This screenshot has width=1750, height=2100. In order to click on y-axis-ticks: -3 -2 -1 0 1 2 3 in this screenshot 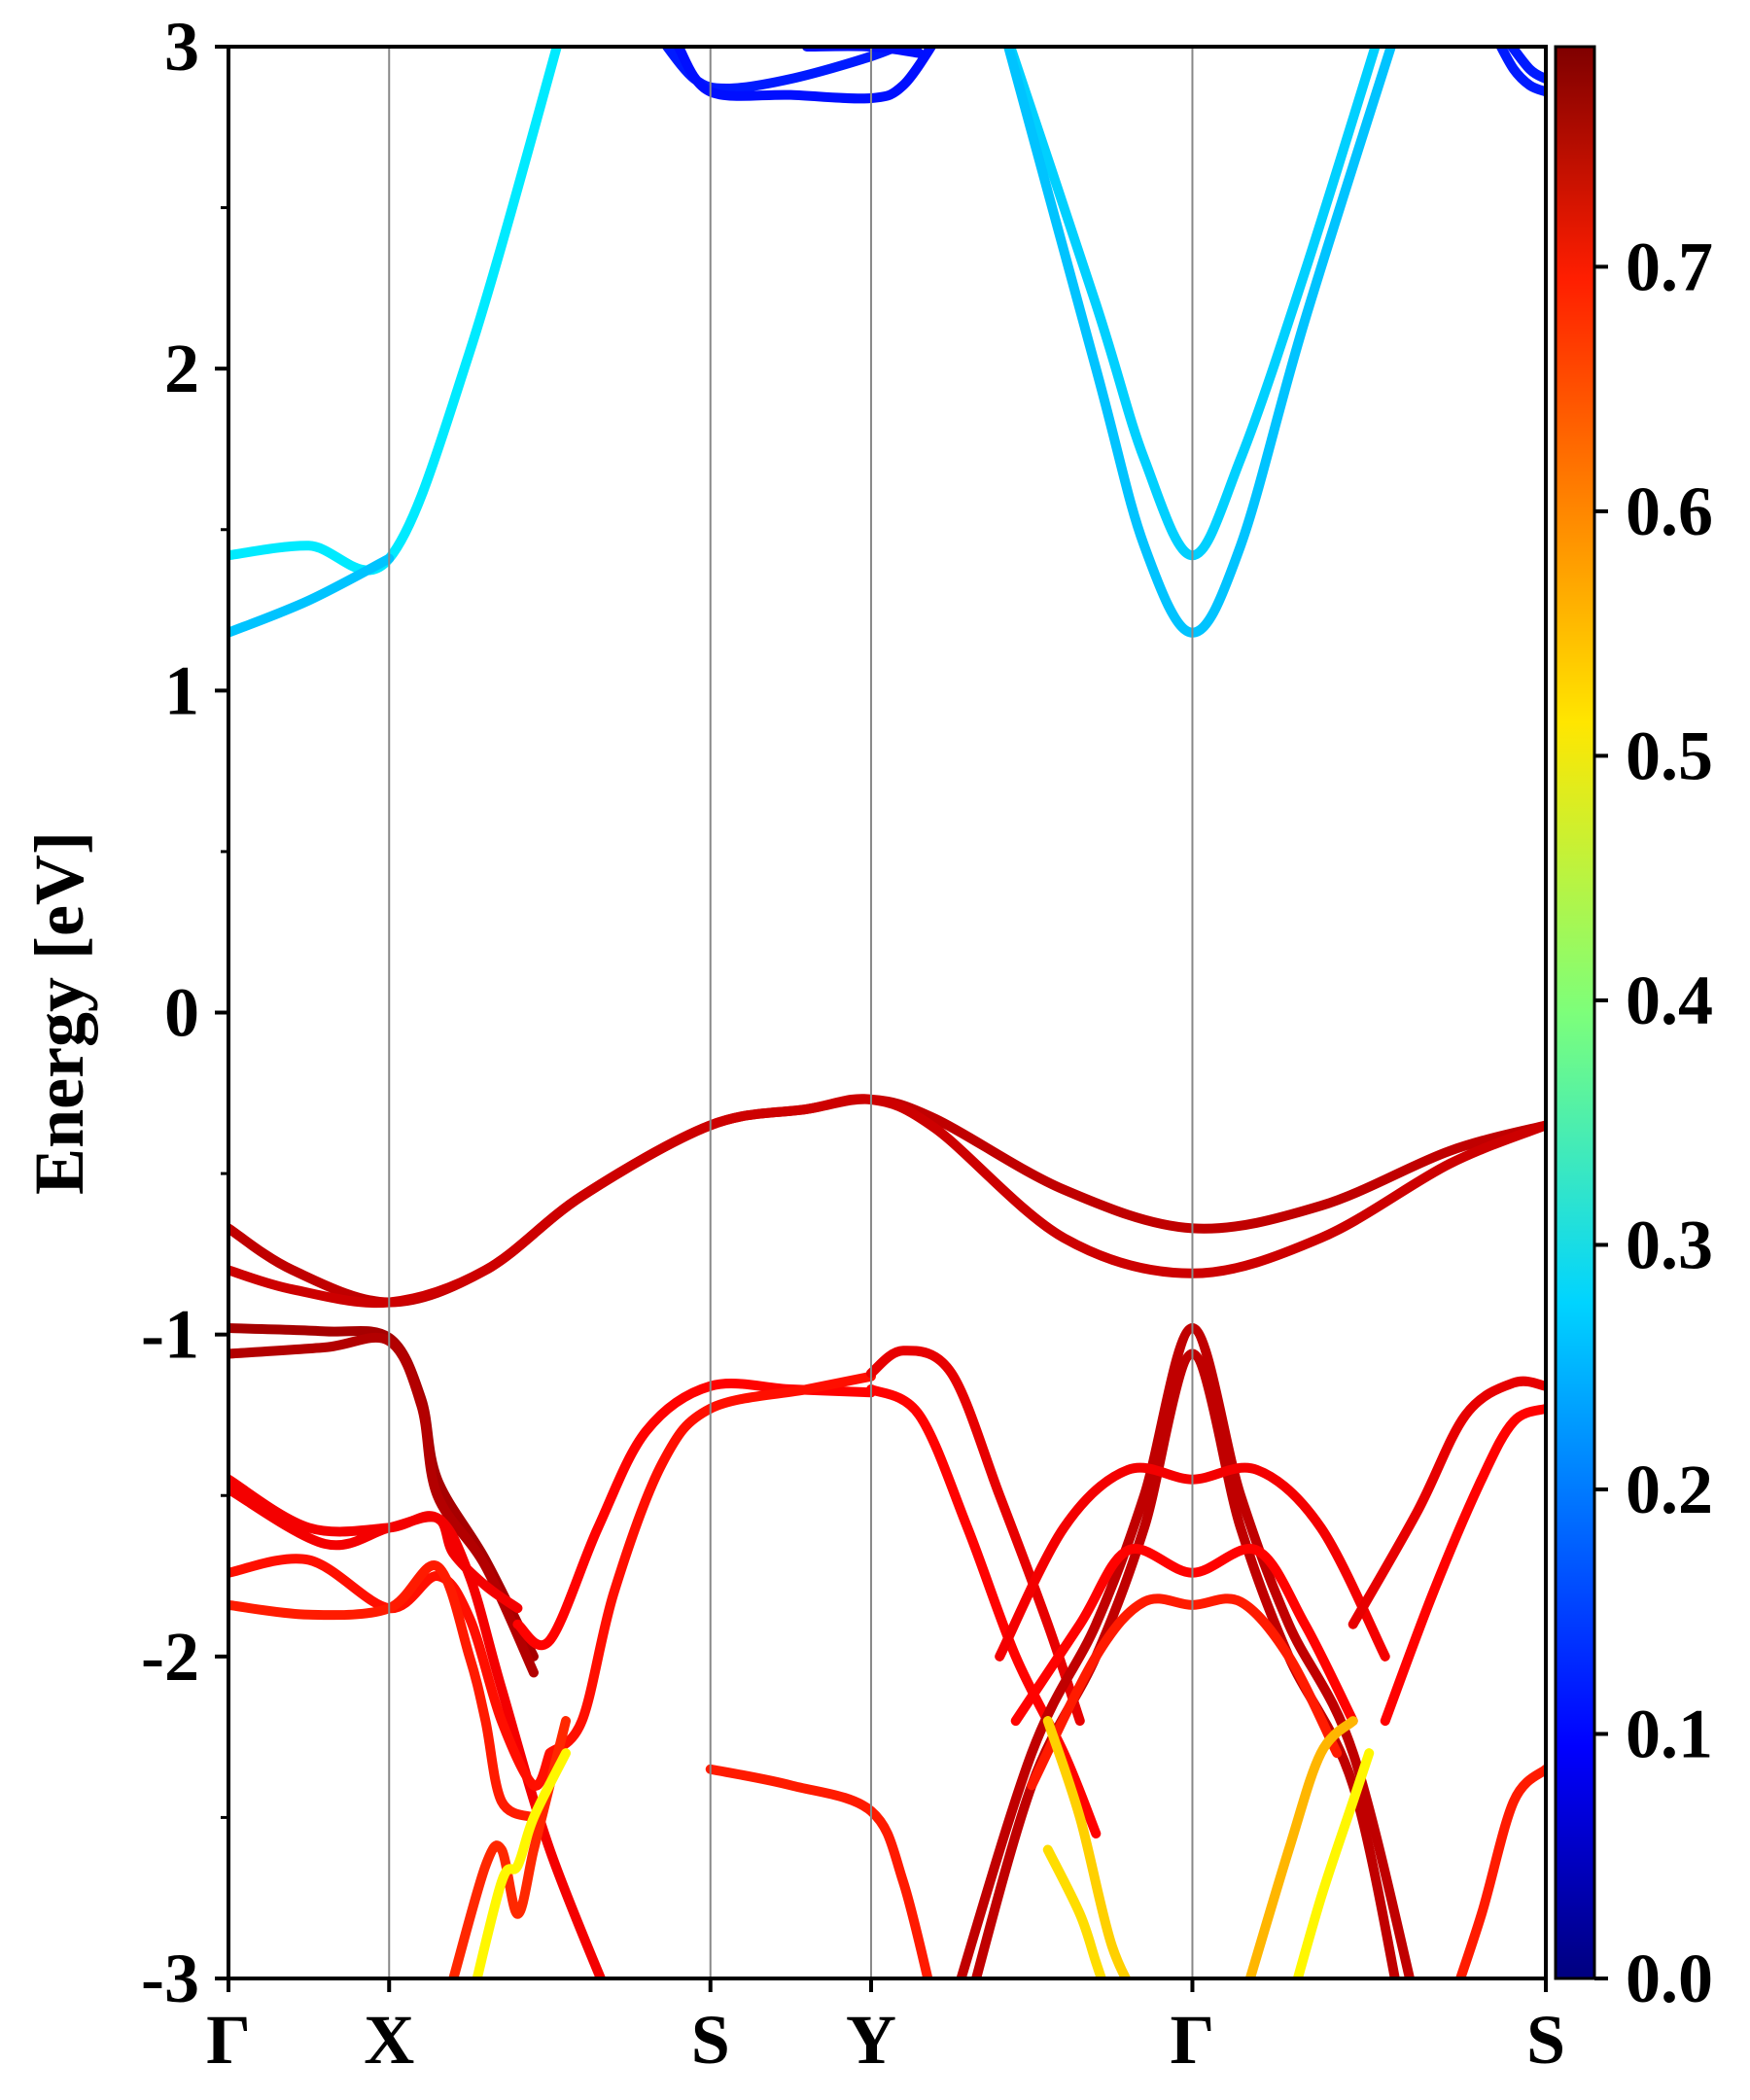, I will do `click(184, 1012)`.